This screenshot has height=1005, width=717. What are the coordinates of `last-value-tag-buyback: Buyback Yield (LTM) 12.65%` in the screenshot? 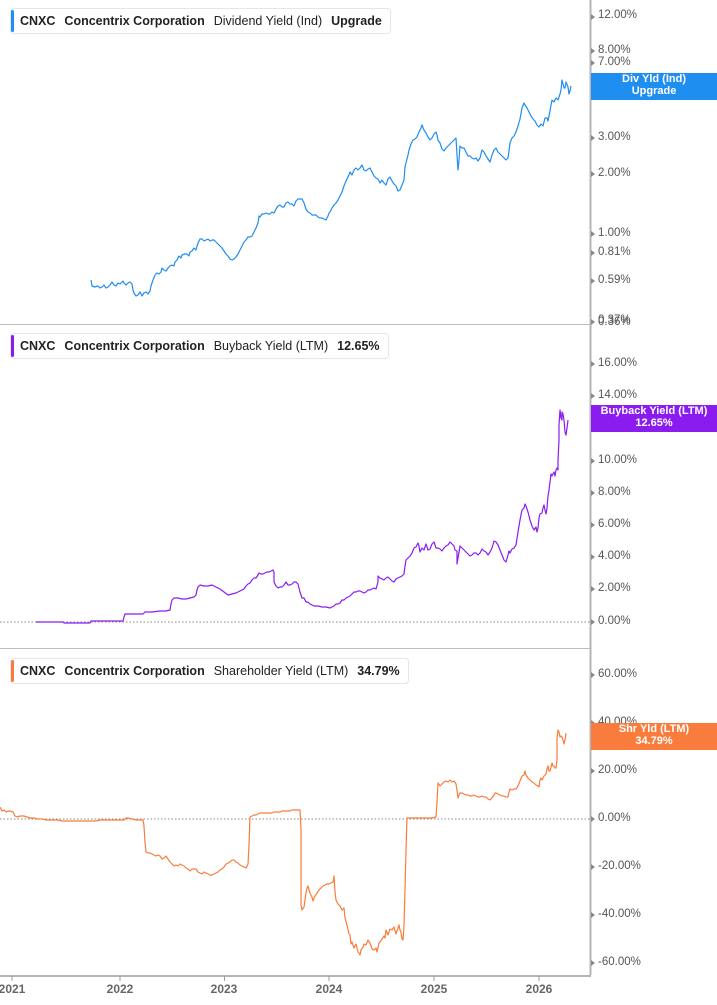 It's located at (654, 418).